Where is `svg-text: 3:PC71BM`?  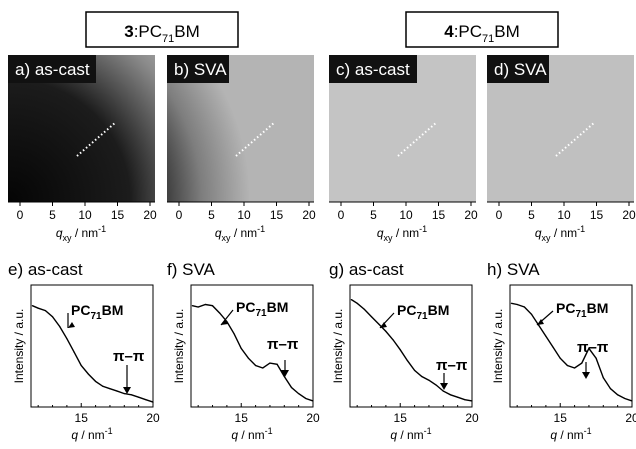 svg-text: 3:PC71BM is located at coordinates (162, 33).